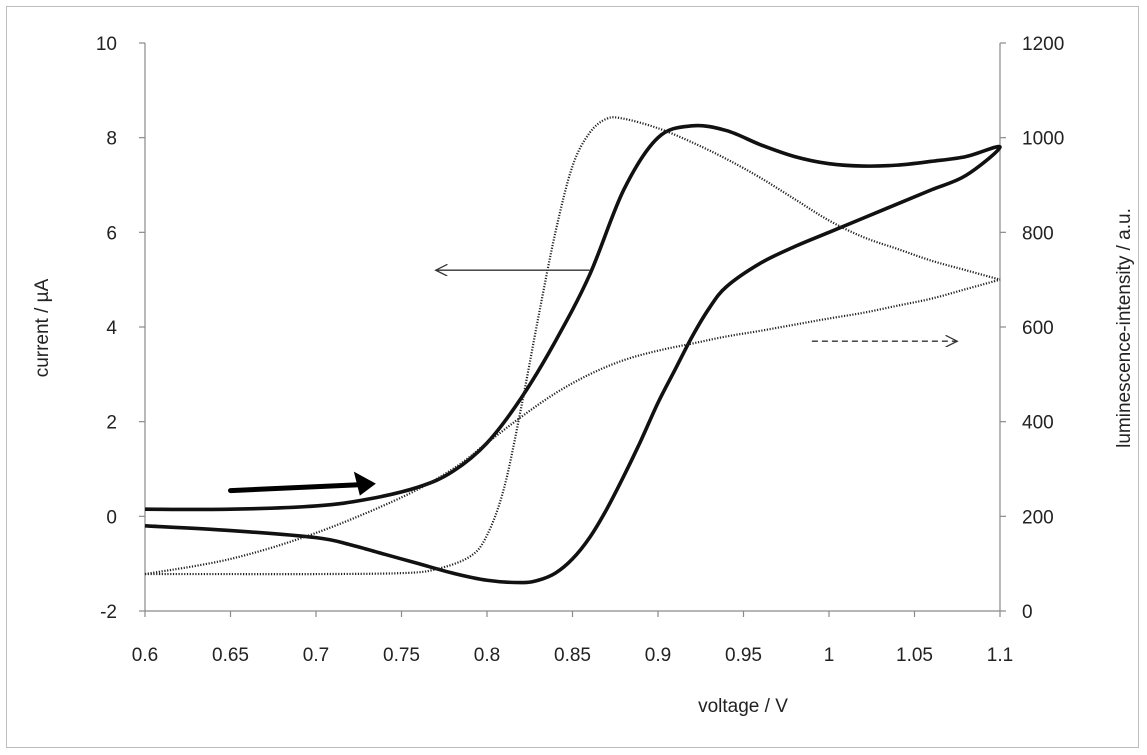 The height and width of the screenshot is (755, 1147). Describe the element at coordinates (1027, 612) in the screenshot. I see `y-right-tick-label: 0` at that location.